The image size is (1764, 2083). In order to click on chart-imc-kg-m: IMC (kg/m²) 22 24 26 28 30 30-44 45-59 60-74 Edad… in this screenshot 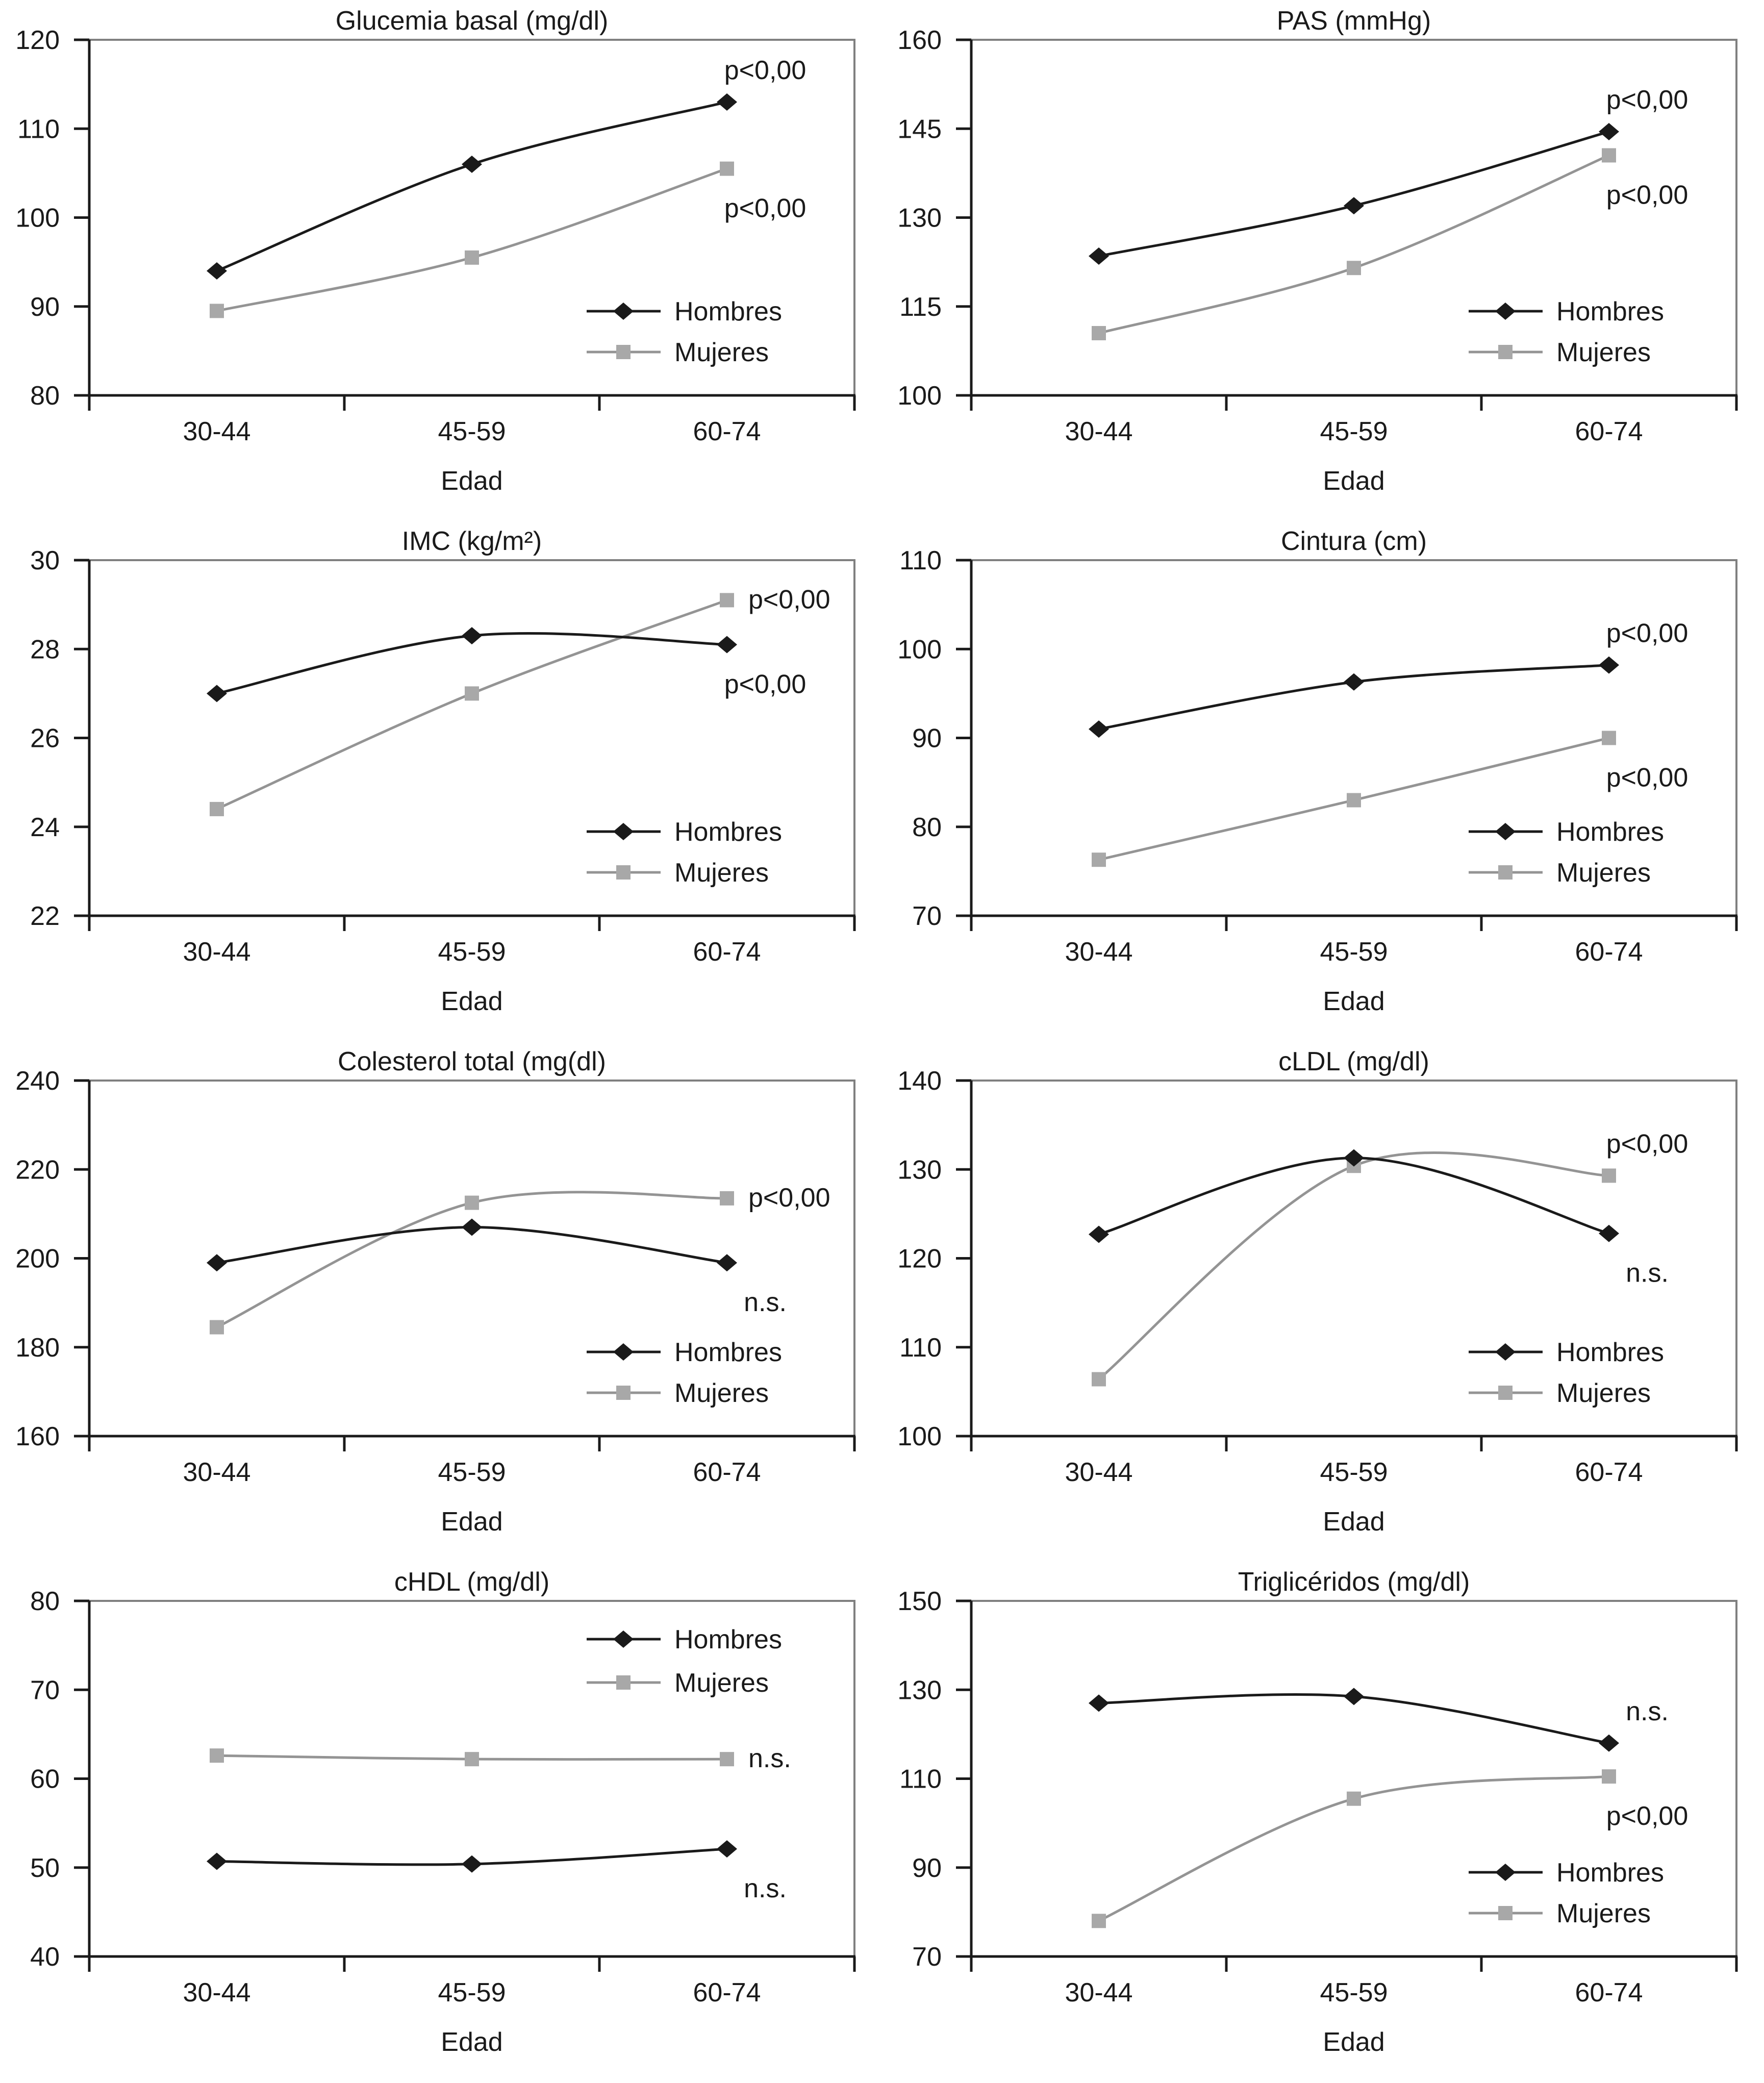, I will do `click(443, 771)`.